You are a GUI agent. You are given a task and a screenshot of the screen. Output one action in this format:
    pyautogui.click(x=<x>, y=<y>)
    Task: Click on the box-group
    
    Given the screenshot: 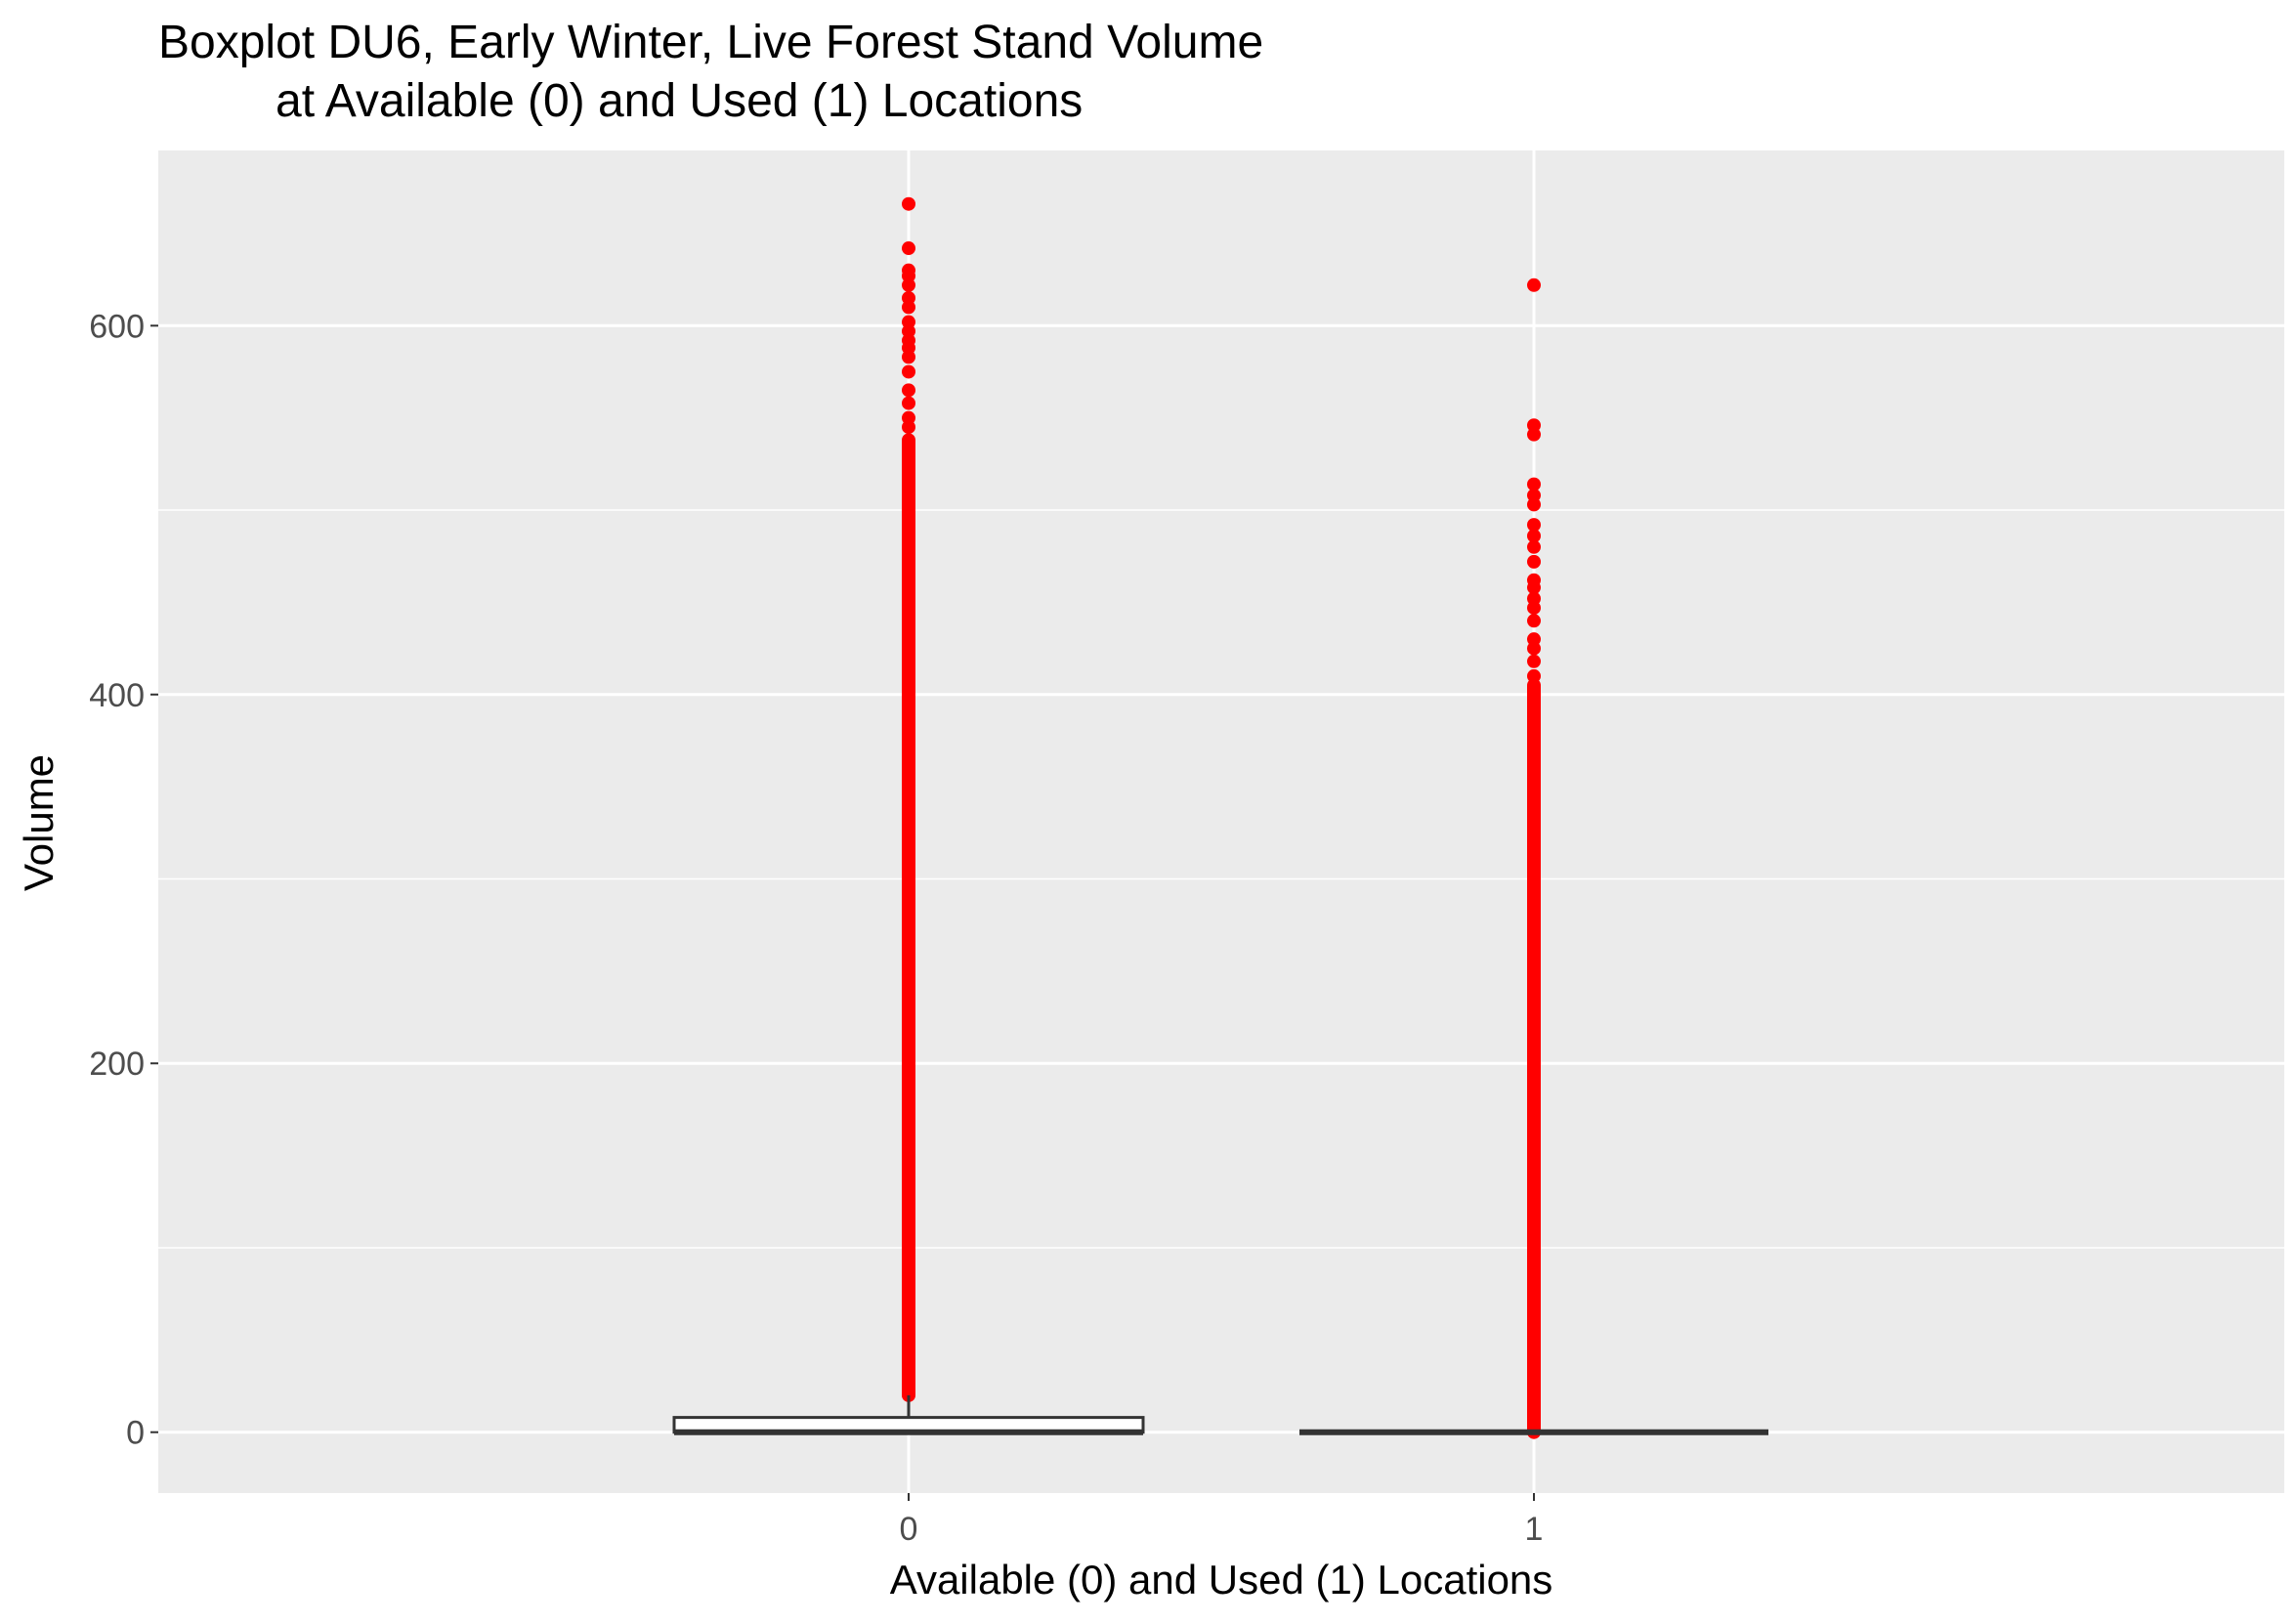 What is the action you would take?
    pyautogui.click(x=1220, y=1414)
    